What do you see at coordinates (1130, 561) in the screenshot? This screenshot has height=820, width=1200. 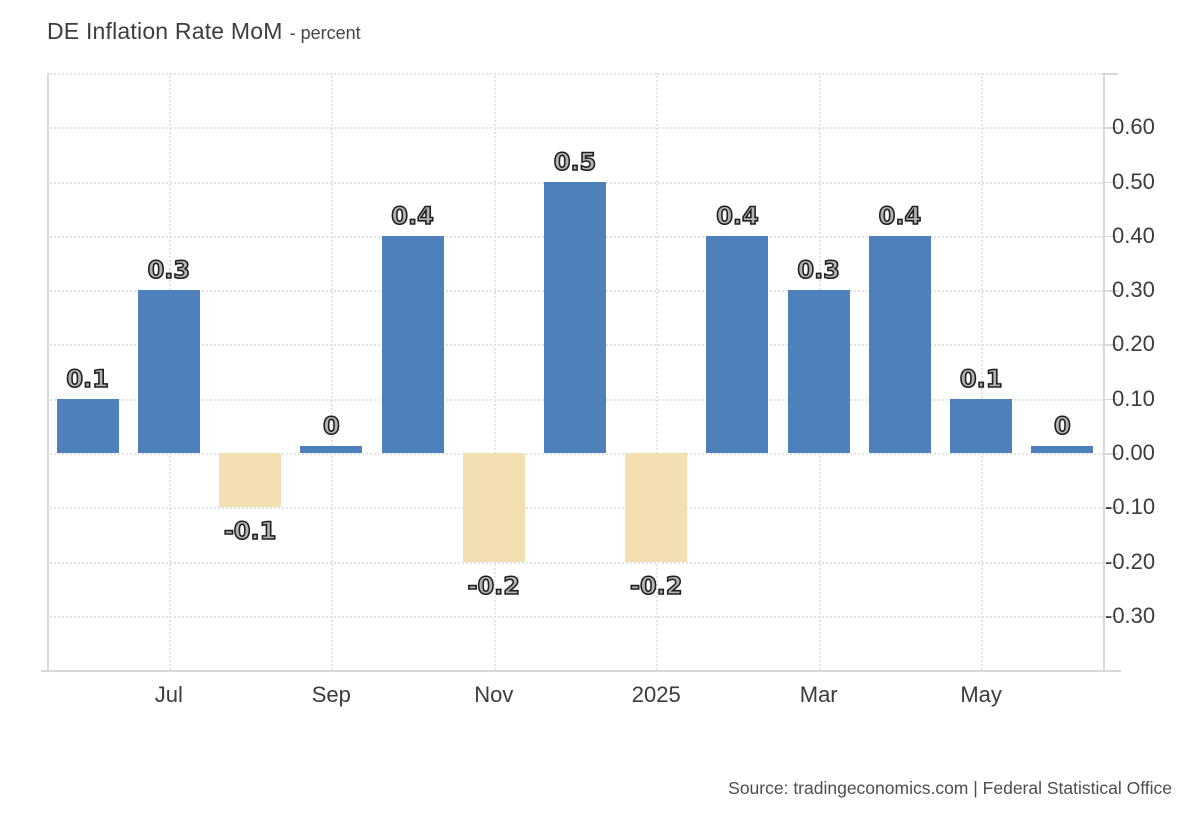 I see `y-tick-label: -0.20` at bounding box center [1130, 561].